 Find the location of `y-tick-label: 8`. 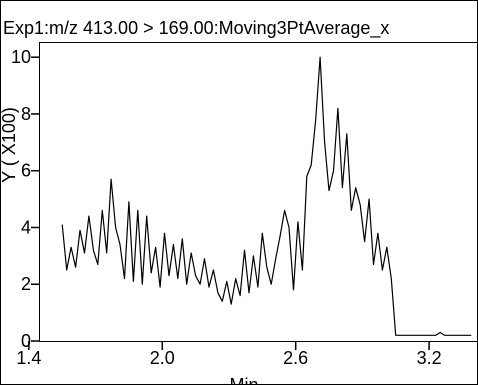

y-tick-label: 8 is located at coordinates (26, 114).